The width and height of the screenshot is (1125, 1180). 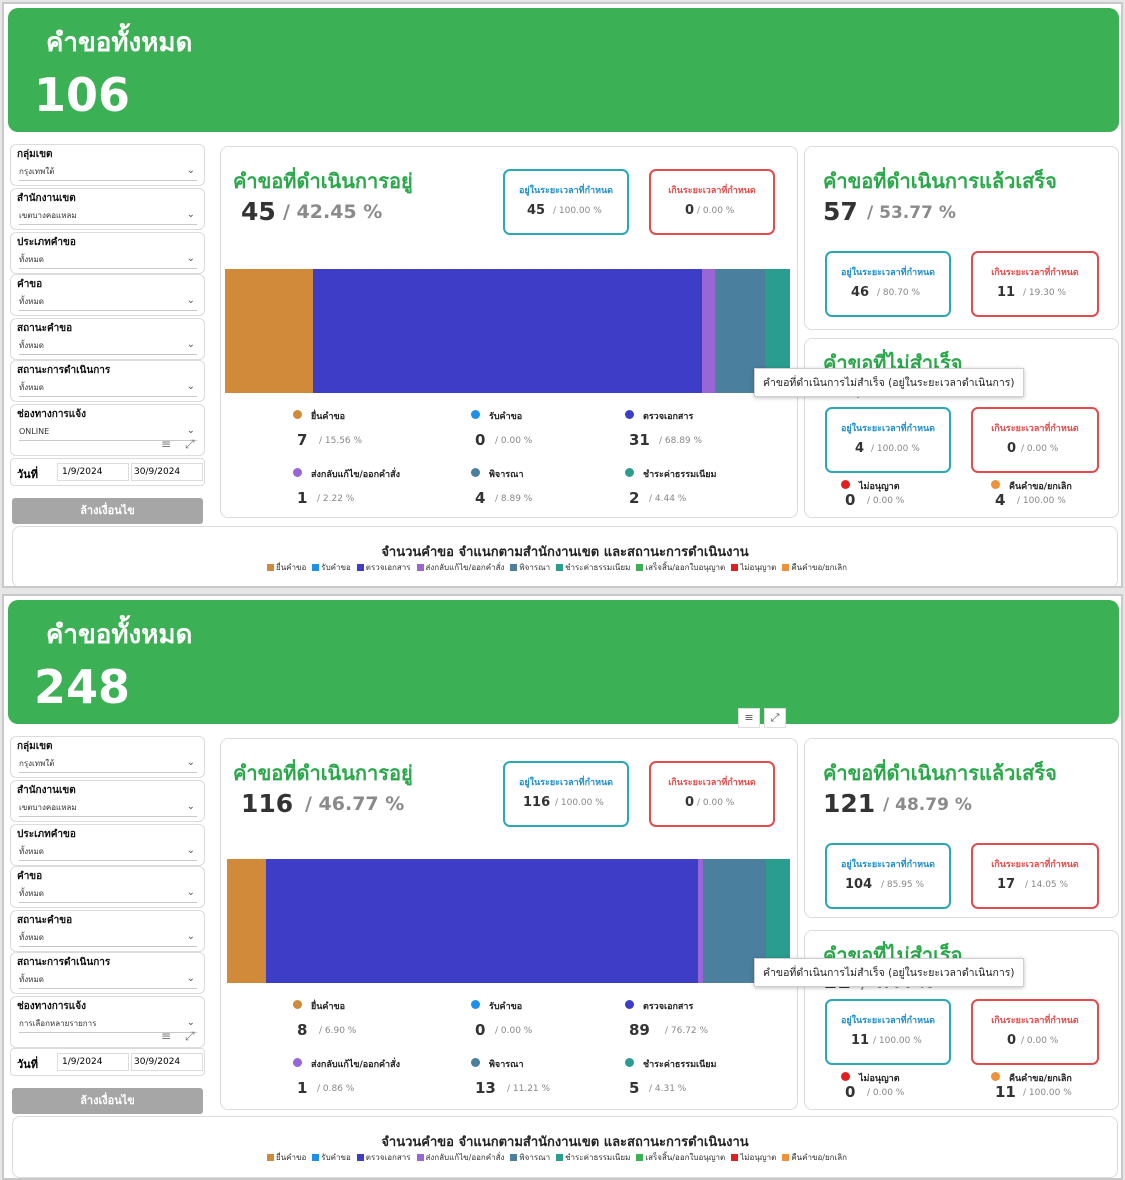 I want to click on date-range: วันที่ 1/9/2024 30/9/2024, so click(x=107, y=472).